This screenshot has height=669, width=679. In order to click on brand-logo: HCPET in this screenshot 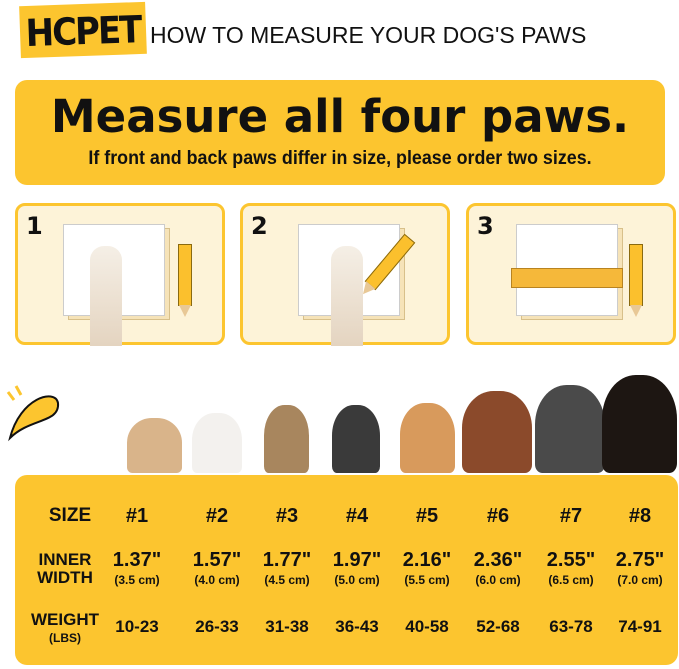, I will do `click(83, 30)`.